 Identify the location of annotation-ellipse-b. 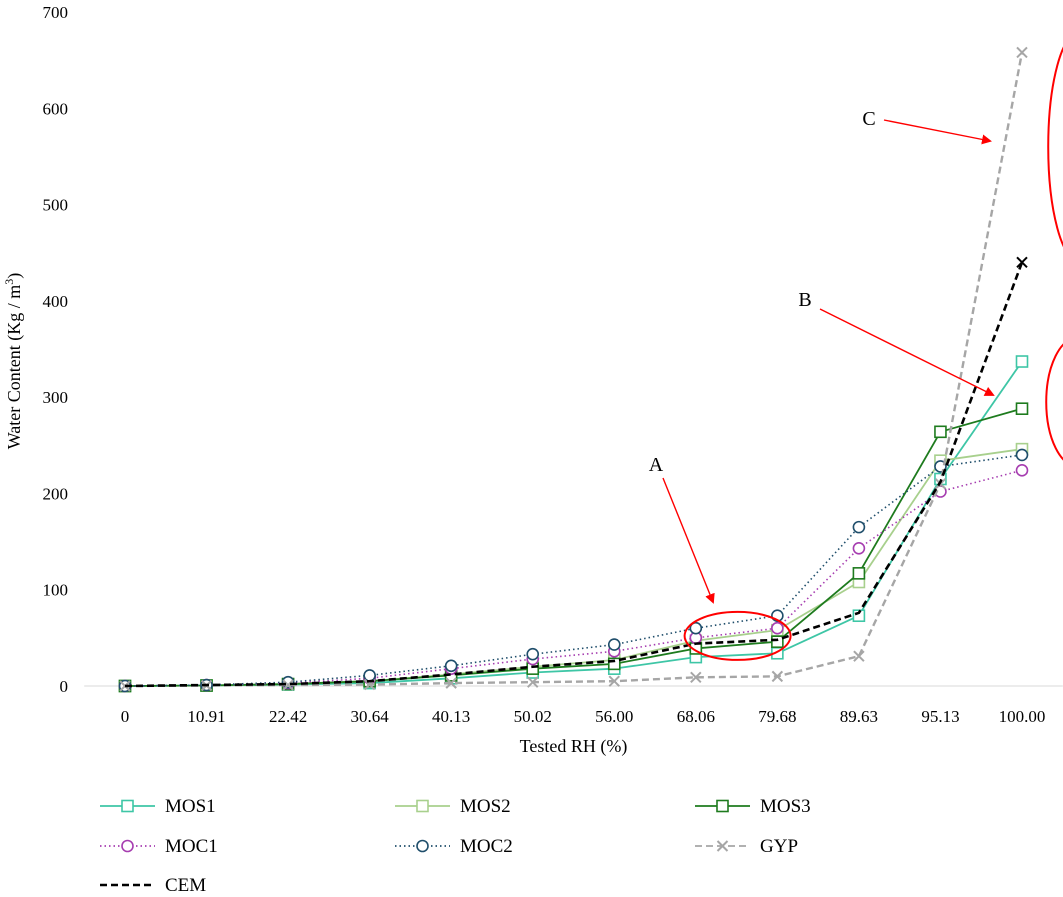
(1054, 402).